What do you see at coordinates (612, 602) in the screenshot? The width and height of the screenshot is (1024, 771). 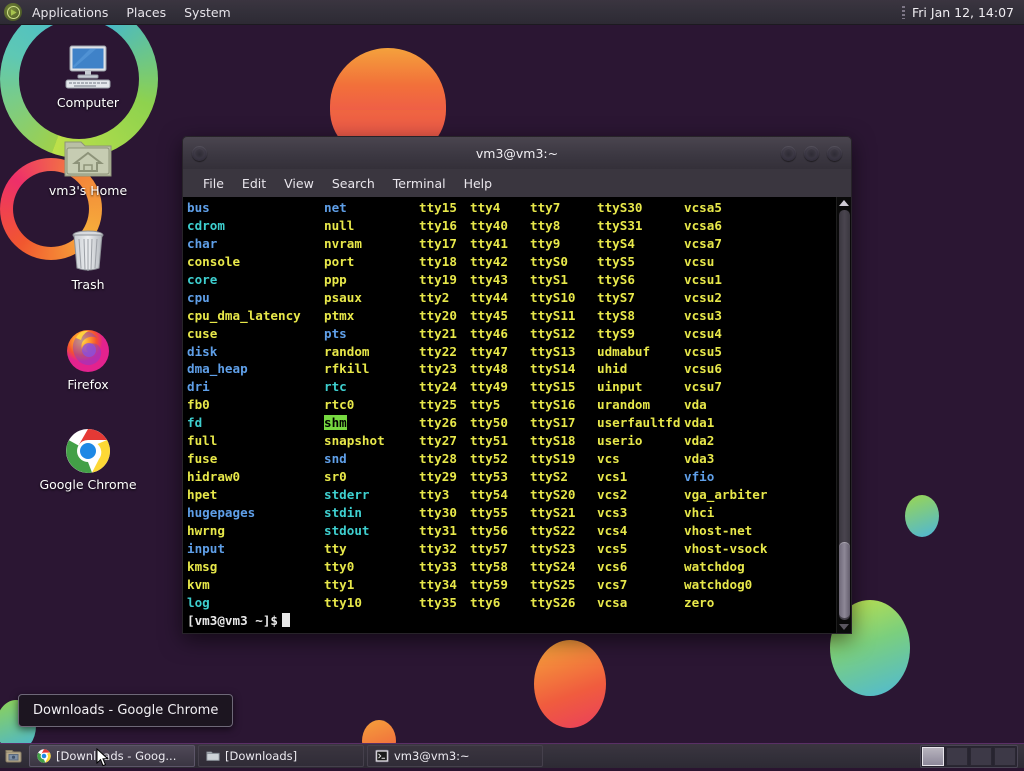 I see `terminal-entry: vcsa` at bounding box center [612, 602].